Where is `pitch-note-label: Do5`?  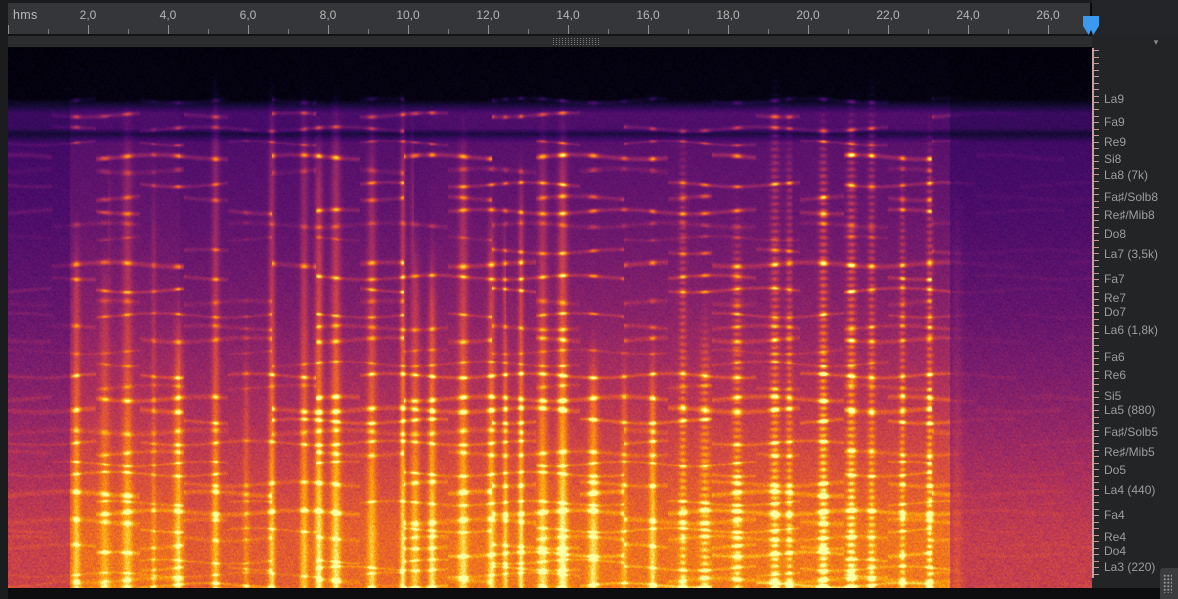 pitch-note-label: Do5 is located at coordinates (1115, 470).